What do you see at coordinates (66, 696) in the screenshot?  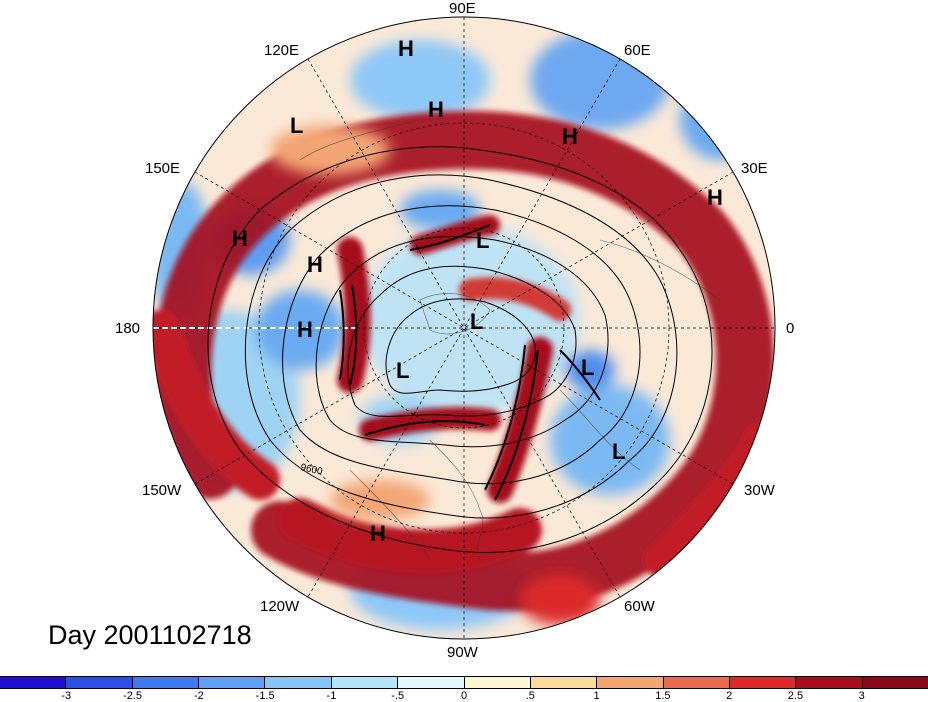 I see `colorbar-tick-label: -3` at bounding box center [66, 696].